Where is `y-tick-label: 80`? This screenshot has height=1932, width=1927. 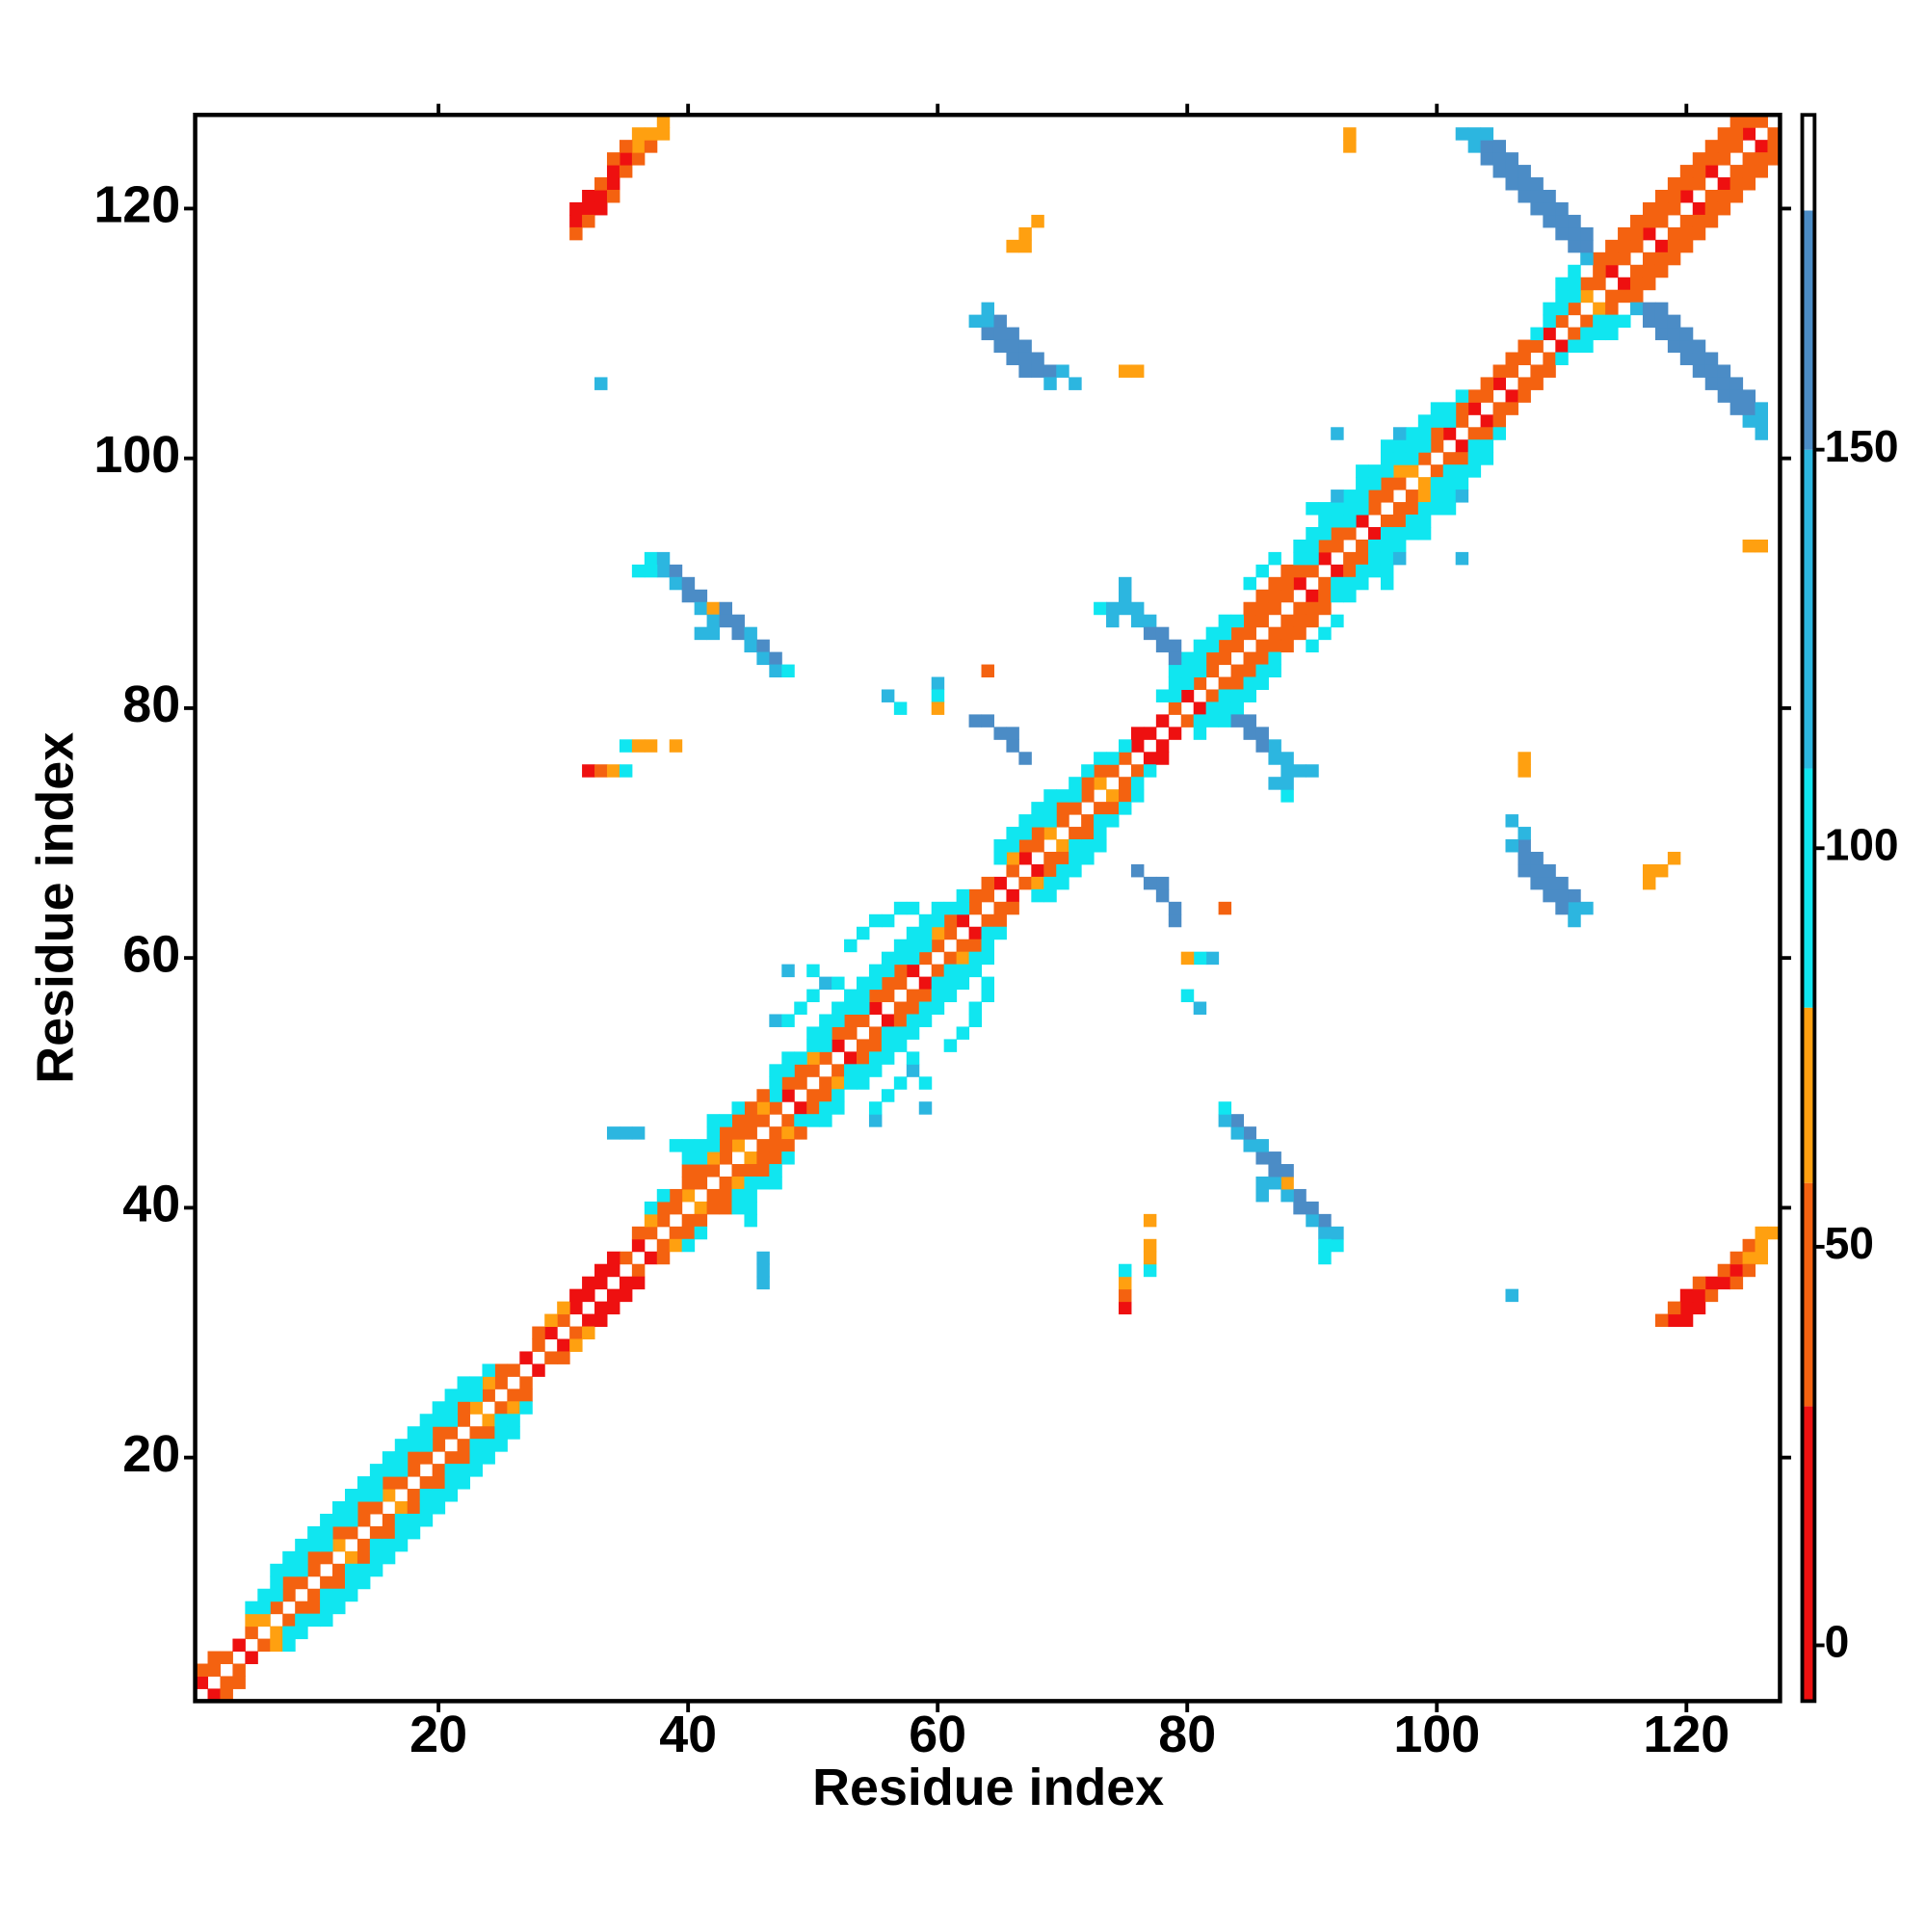 y-tick-label: 80 is located at coordinates (151, 704).